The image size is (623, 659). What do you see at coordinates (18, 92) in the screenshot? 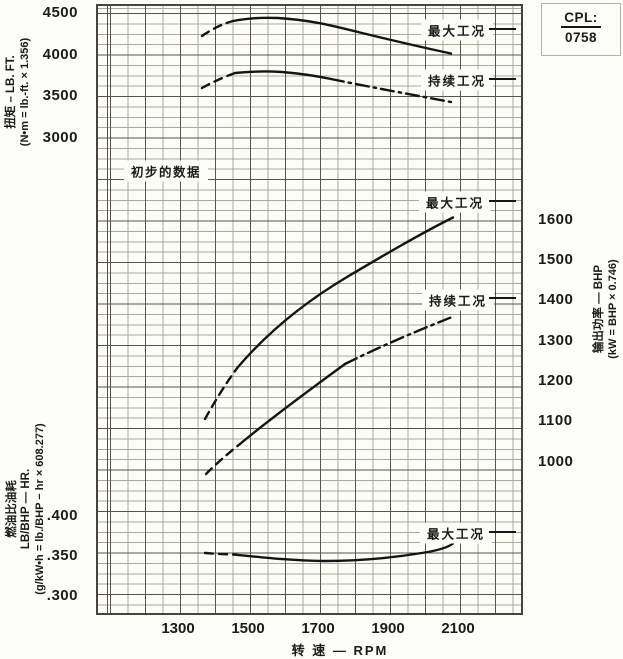
I see `torque-axis-title: 扭矩 – LB. FT. (N•m = lb.-ft. × 1.356)` at bounding box center [18, 92].